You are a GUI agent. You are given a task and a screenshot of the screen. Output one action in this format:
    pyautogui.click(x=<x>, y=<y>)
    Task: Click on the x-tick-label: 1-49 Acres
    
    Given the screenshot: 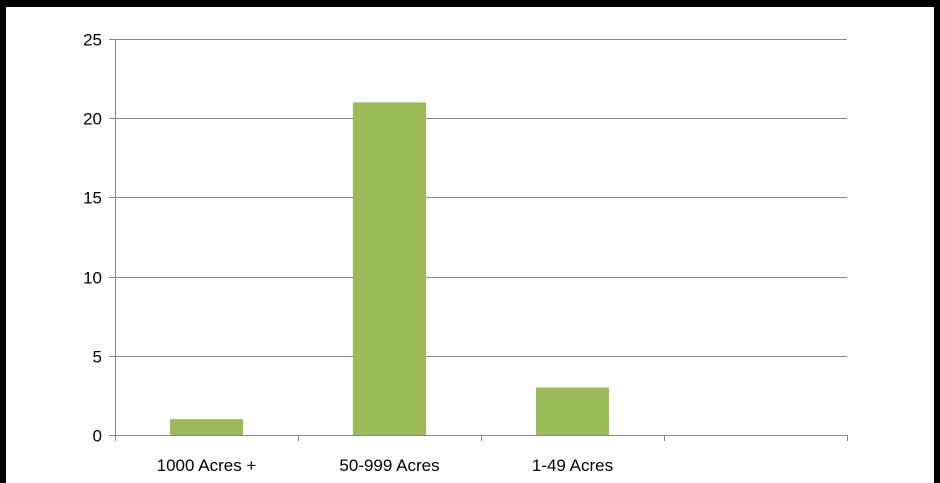 What is the action you would take?
    pyautogui.click(x=572, y=465)
    